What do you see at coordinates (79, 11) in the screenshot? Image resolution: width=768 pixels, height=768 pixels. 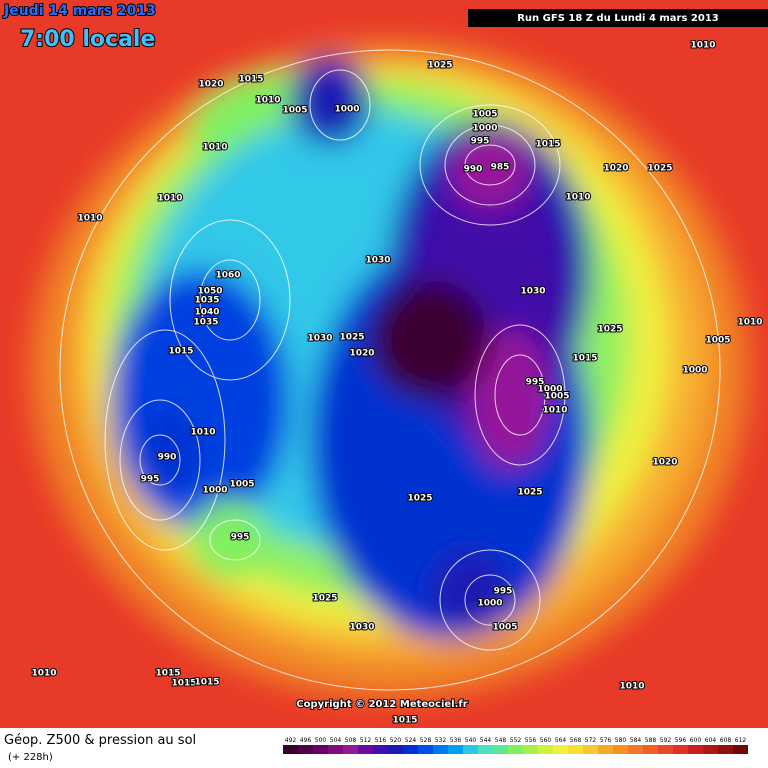 I see `date-label: Jeudi 14 mars 2013` at bounding box center [79, 11].